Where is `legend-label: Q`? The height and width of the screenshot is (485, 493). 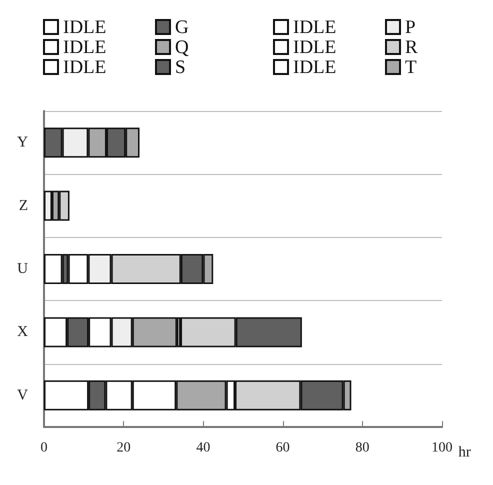 legend-label: Q is located at coordinates (182, 47).